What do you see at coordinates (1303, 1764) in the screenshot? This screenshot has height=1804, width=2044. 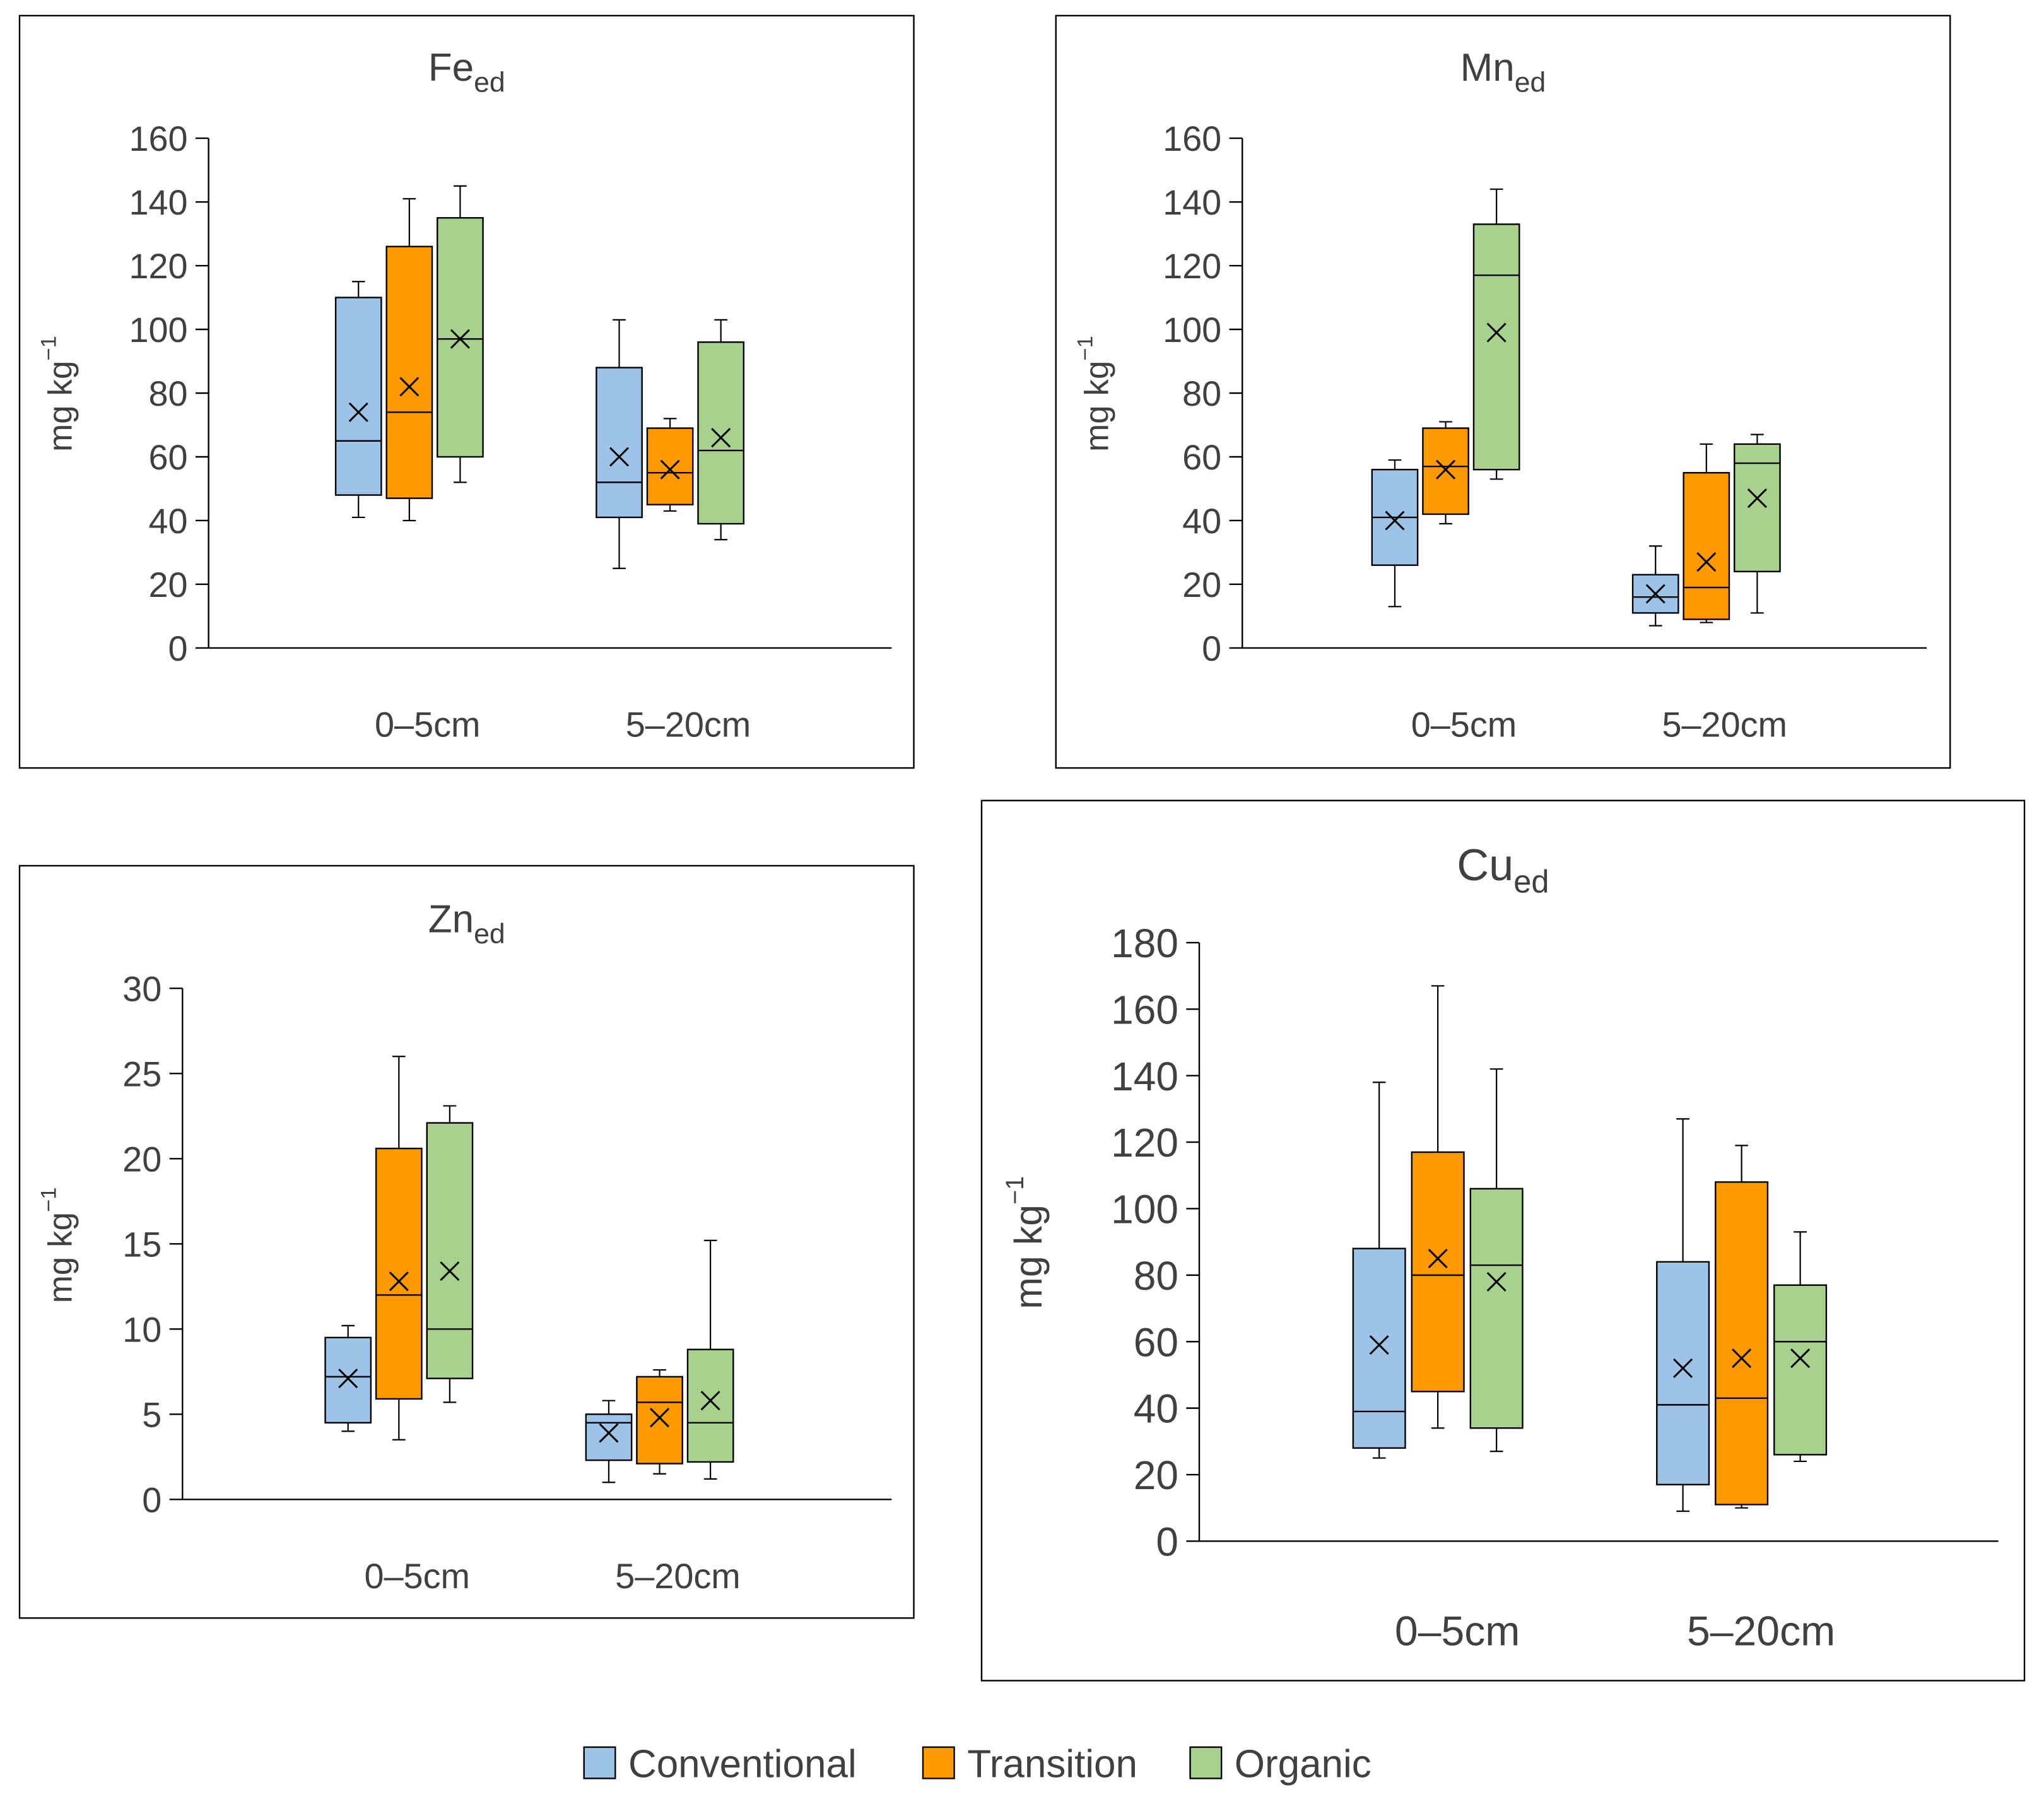 I see `legend-label: Organic` at bounding box center [1303, 1764].